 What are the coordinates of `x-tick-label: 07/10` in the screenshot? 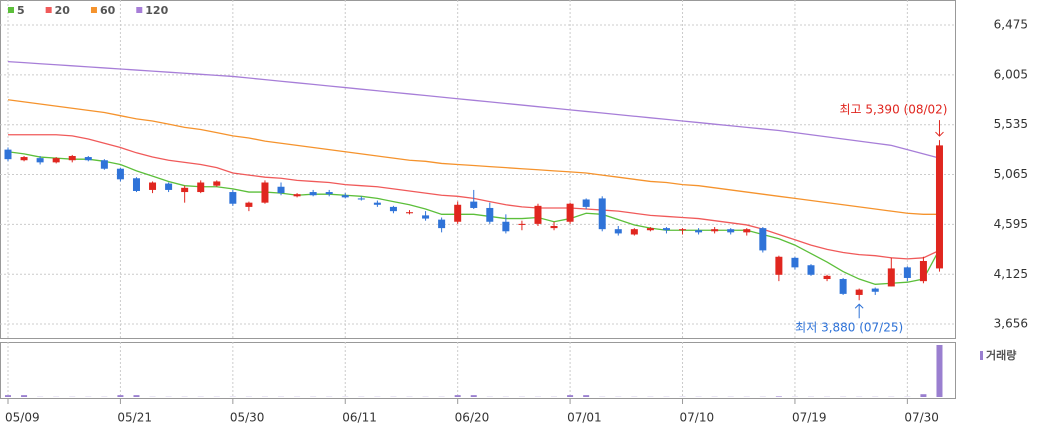 It's located at (697, 418).